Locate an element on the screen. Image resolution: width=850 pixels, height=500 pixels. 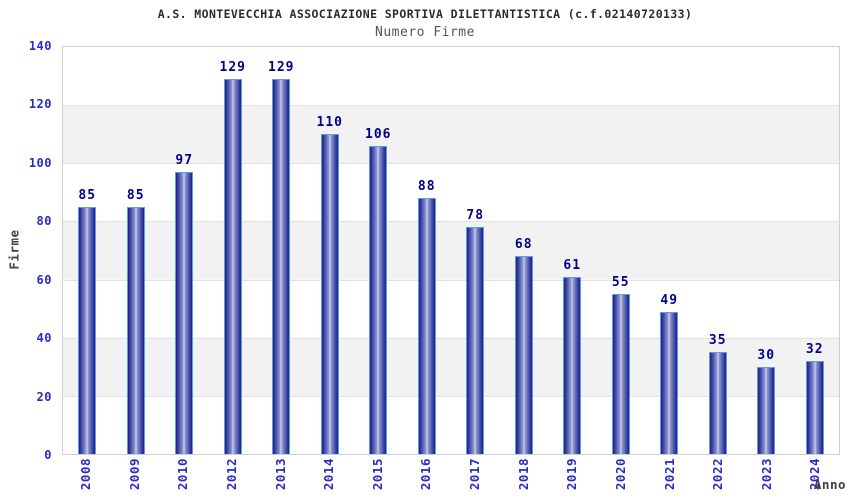
bar-slot: 32 is located at coordinates (815, 250).